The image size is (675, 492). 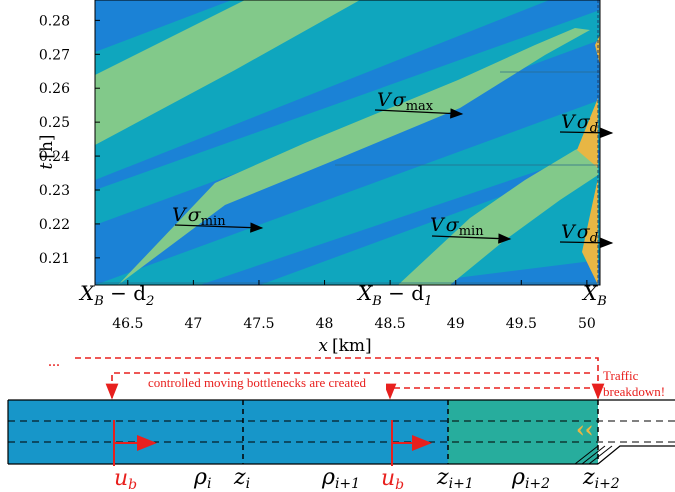 I want to click on label-xb: XB, so click(x=594, y=295).